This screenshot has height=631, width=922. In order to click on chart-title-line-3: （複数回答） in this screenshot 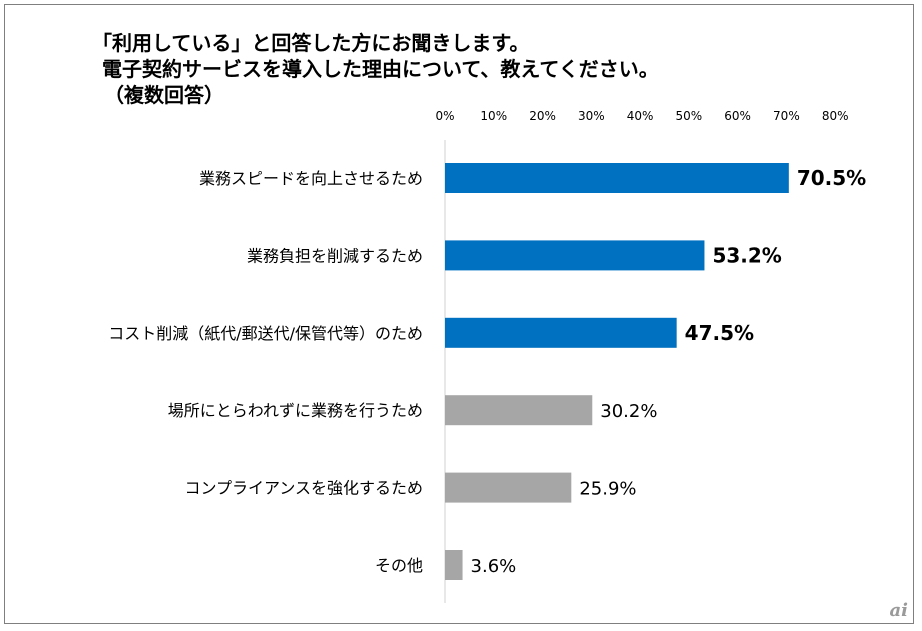, I will do `click(164, 95)`.